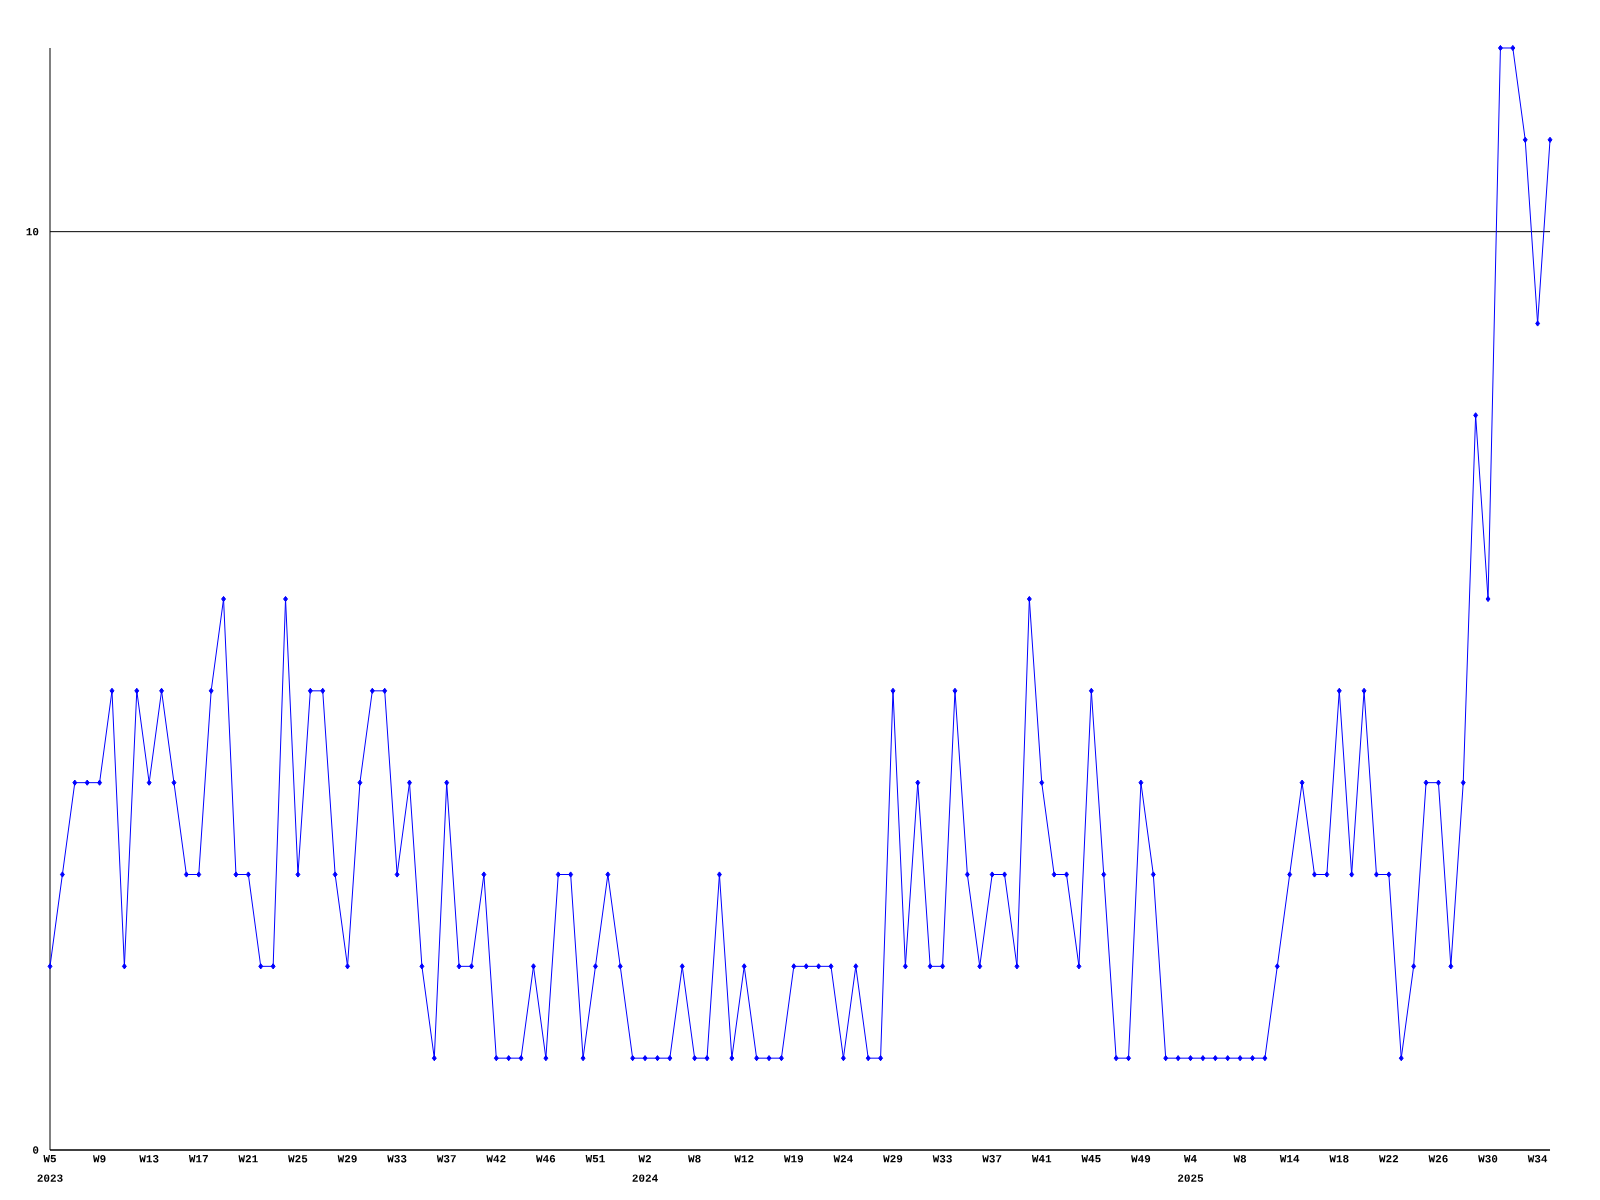 This screenshot has width=1600, height=1200. Describe the element at coordinates (1191, 1178) in the screenshot. I see `text: 2025` at that location.